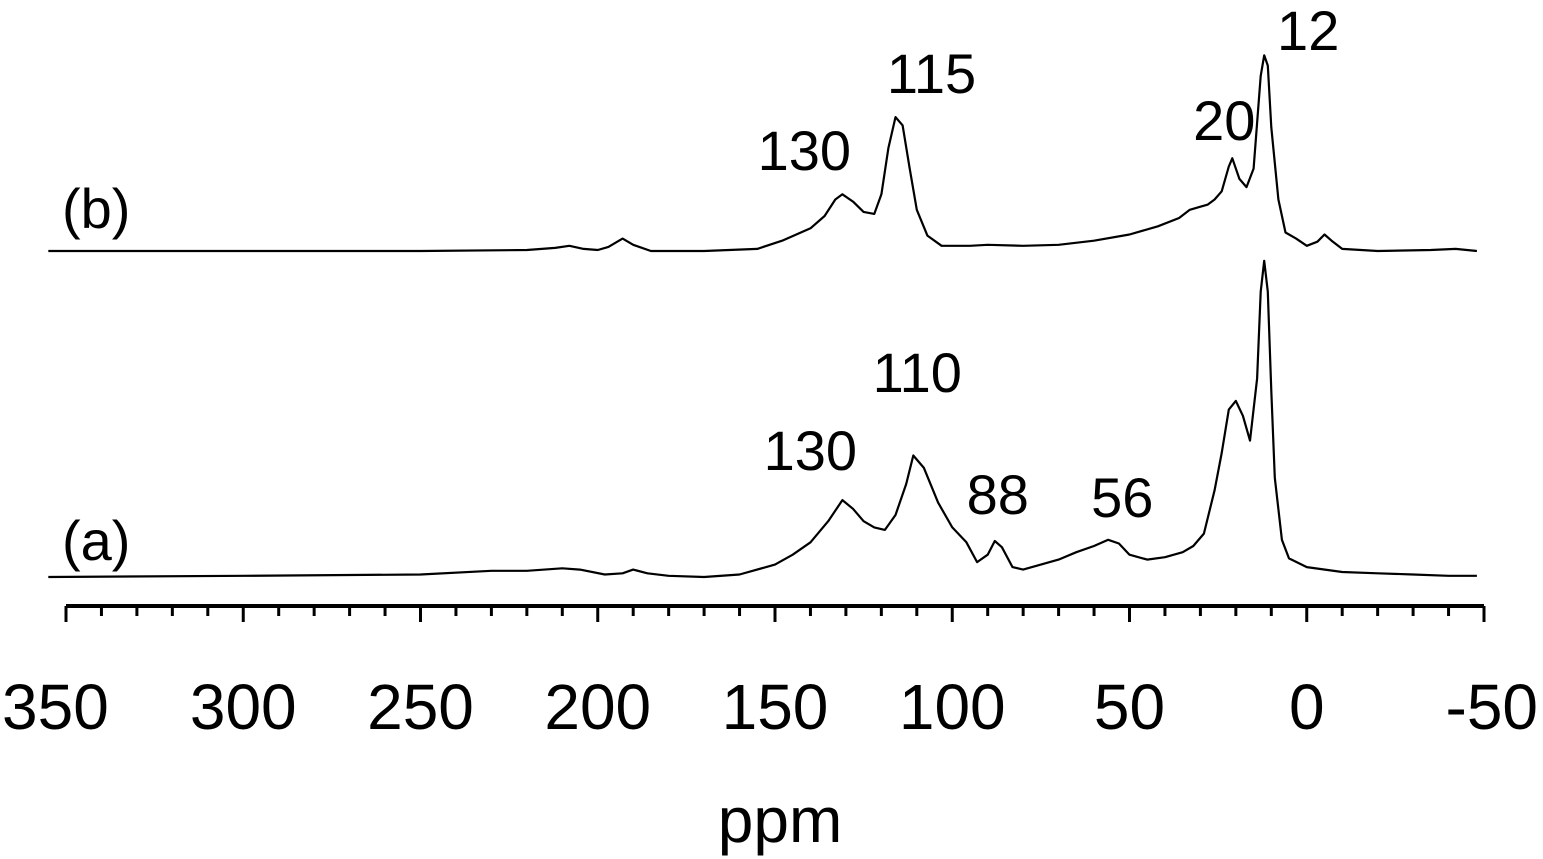  I want to click on x-axis-title: ppm, so click(780, 820).